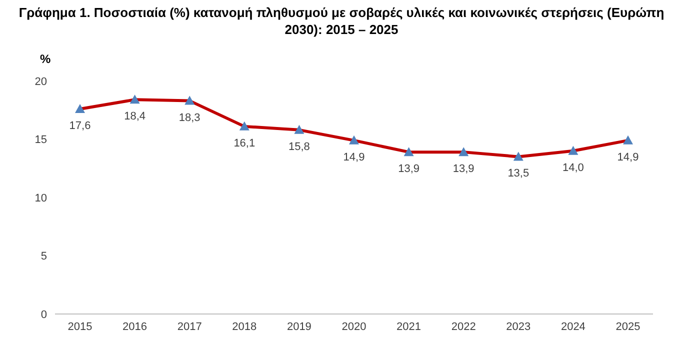 The height and width of the screenshot is (349, 683). What do you see at coordinates (40, 82) in the screenshot?
I see `y-tick-label: 20` at bounding box center [40, 82].